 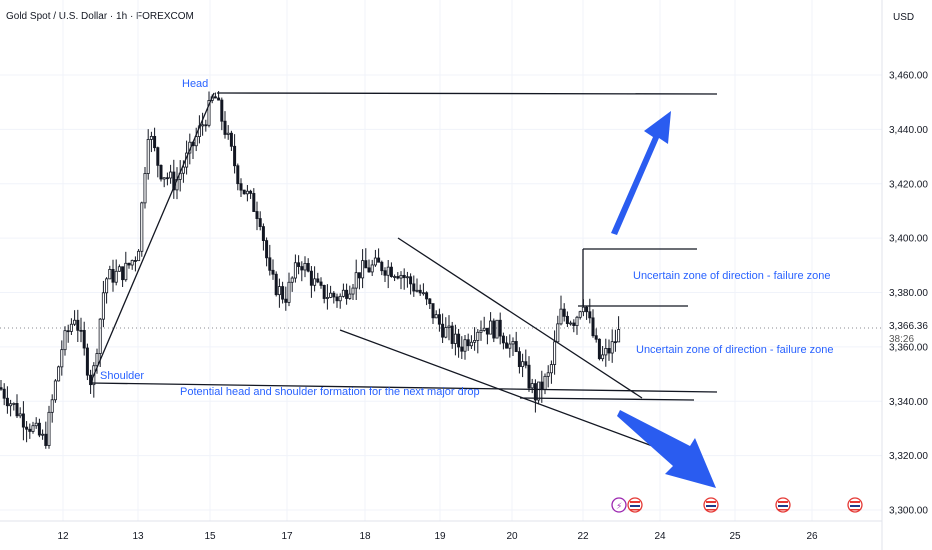 I want to click on x-tick-label: 12, so click(x=63, y=536).